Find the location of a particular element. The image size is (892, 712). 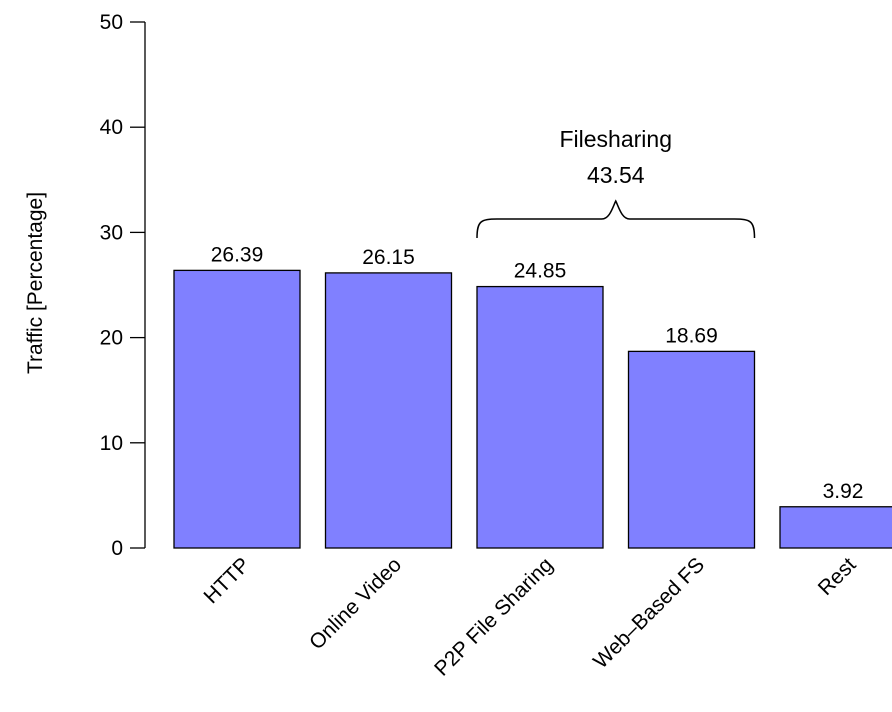

category-label: Web–Based FS is located at coordinates (649, 613).